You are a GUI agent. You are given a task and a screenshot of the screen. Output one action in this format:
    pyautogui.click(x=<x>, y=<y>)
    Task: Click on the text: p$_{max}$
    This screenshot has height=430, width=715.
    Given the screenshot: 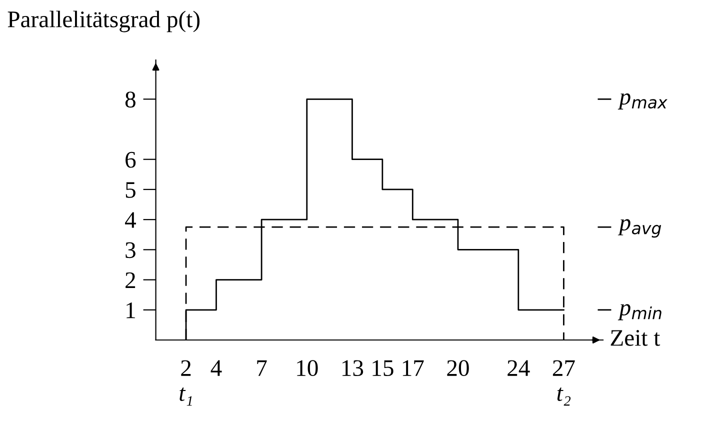 What is the action you would take?
    pyautogui.click(x=643, y=101)
    